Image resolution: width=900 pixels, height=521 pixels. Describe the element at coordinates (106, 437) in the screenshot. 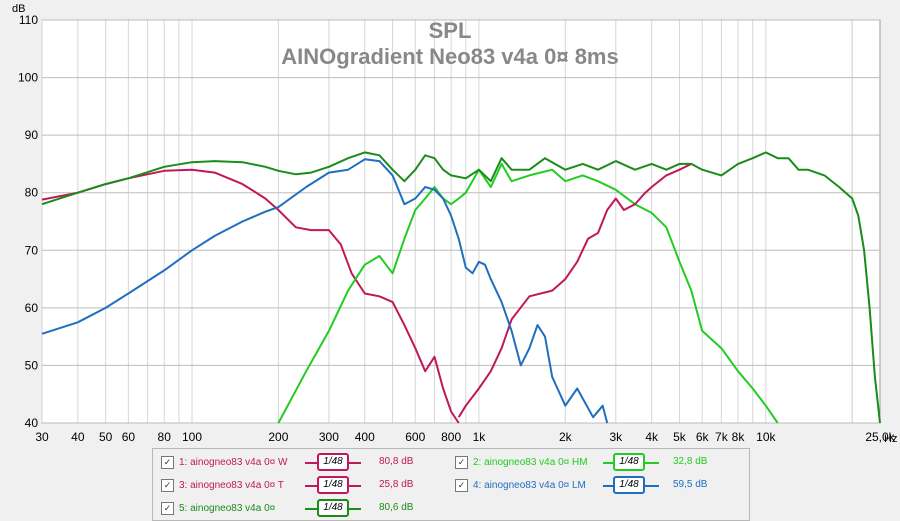

I see `x-tick-label: 50` at that location.